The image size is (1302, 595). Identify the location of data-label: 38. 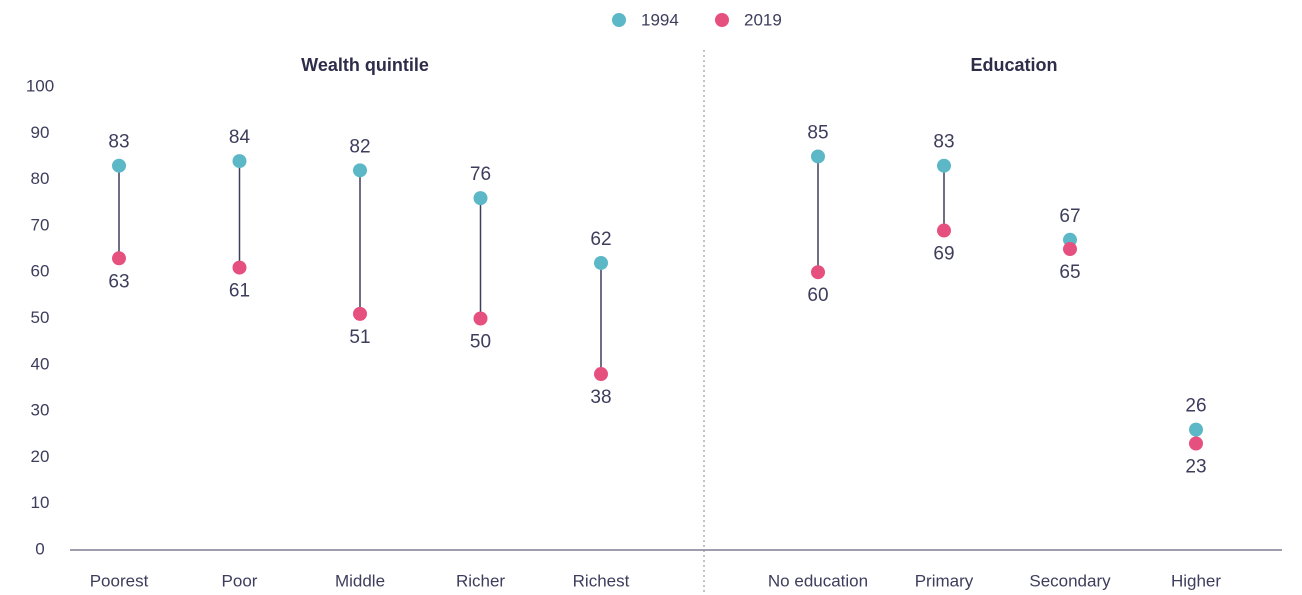
(600, 397).